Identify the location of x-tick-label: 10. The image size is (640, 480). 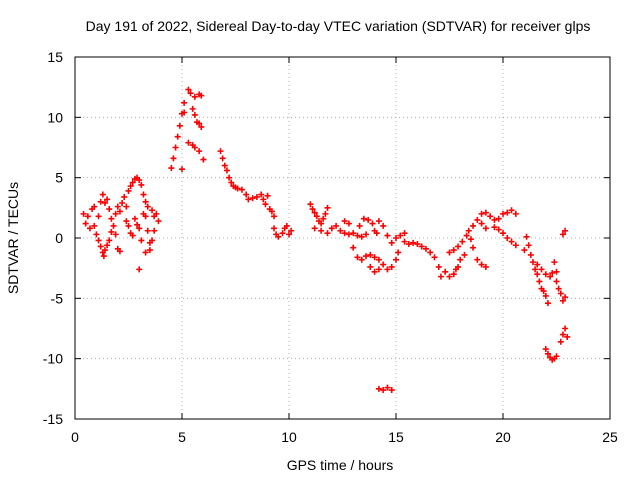
(289, 437).